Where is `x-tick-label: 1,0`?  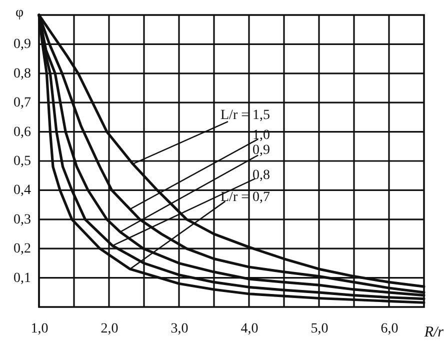
x-tick-label: 1,0 is located at coordinates (39, 329).